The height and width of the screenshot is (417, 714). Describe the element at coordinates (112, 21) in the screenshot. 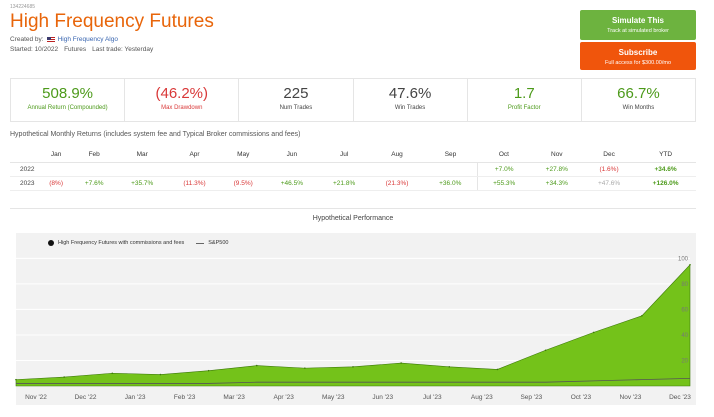

I see `page-title: High Frequency Futures` at that location.